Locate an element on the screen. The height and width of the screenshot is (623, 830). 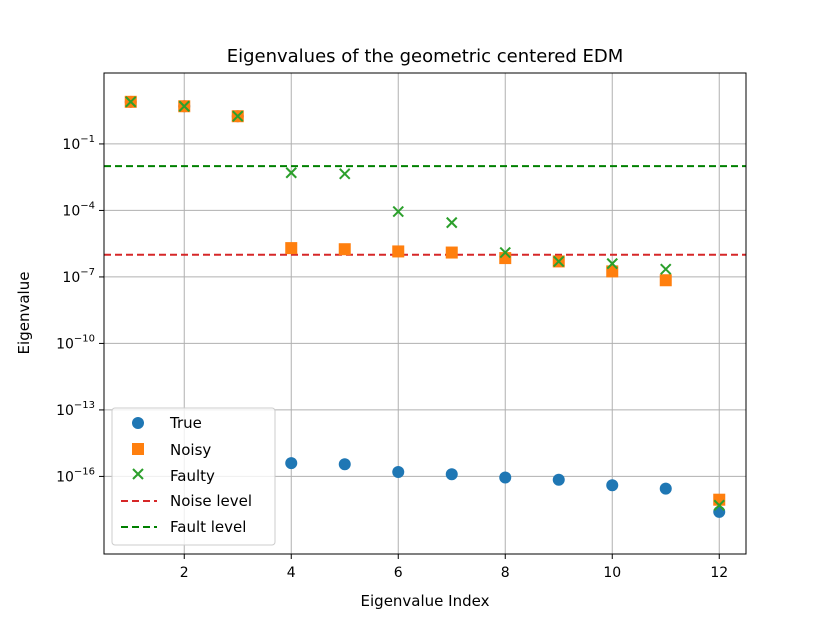
legend-faulty-marker is located at coordinates (138, 474).